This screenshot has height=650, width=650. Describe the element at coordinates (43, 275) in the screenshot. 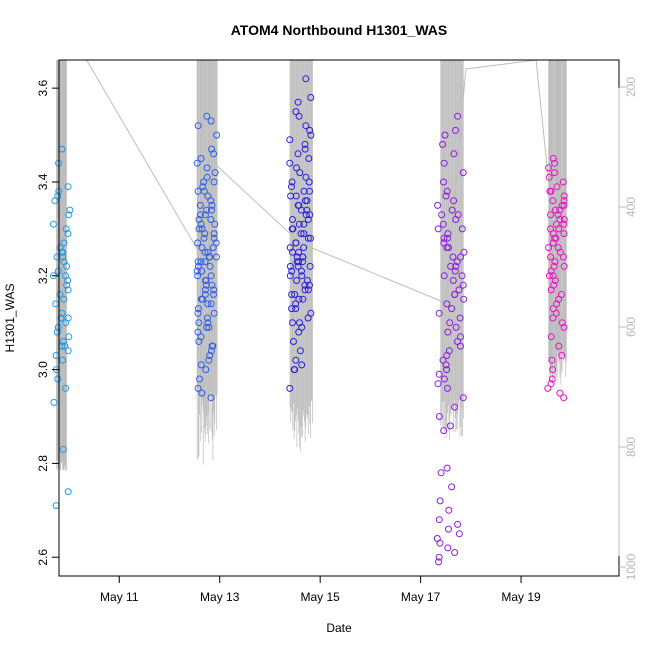

I see `y-tick-label: 3.2` at that location.